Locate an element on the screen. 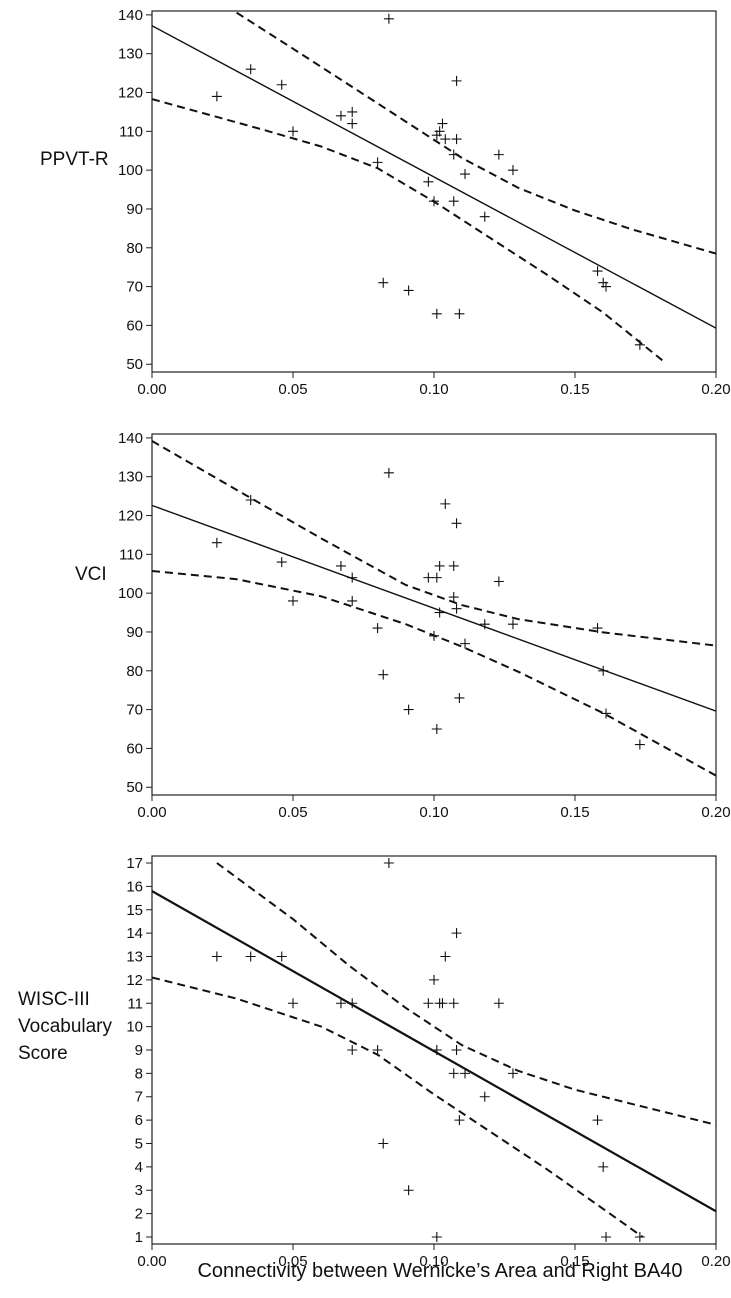 Image resolution: width=731 pixels, height=1298 pixels. y-axis-label: WISC-III Vocabulary Score is located at coordinates (65, 1026).